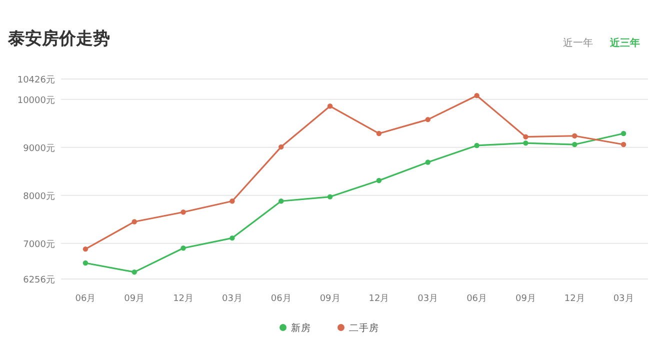  Describe the element at coordinates (39, 148) in the screenshot. I see `y-tick-label: 9000元` at that location.